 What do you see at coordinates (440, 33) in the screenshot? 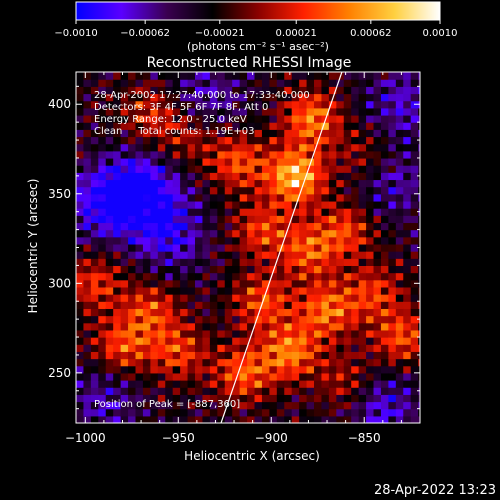
I see `colorbar-tick-label: 0.0010` at bounding box center [440, 33].